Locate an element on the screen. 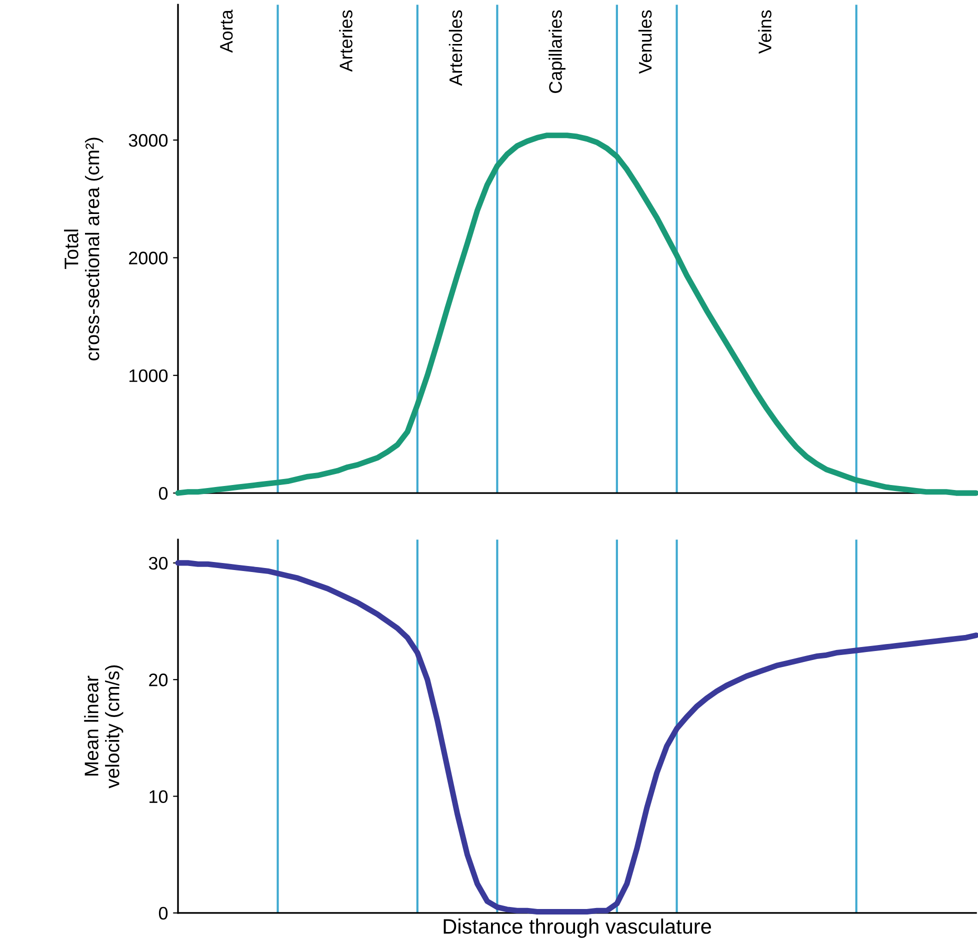 The width and height of the screenshot is (978, 950). y-tick-label: 20 is located at coordinates (158, 680).